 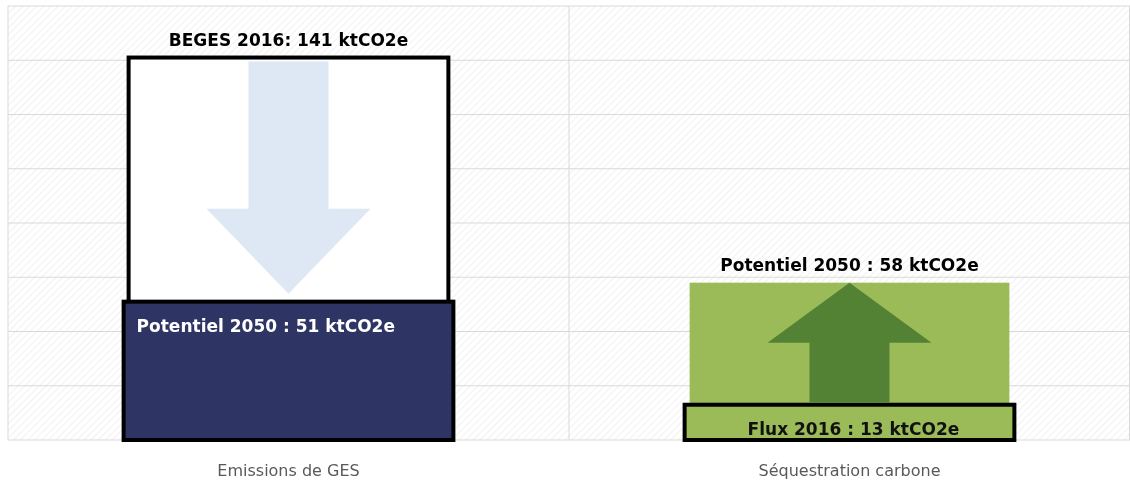 I want to click on x-tick-label: Séquestration carbone, so click(x=849, y=470).